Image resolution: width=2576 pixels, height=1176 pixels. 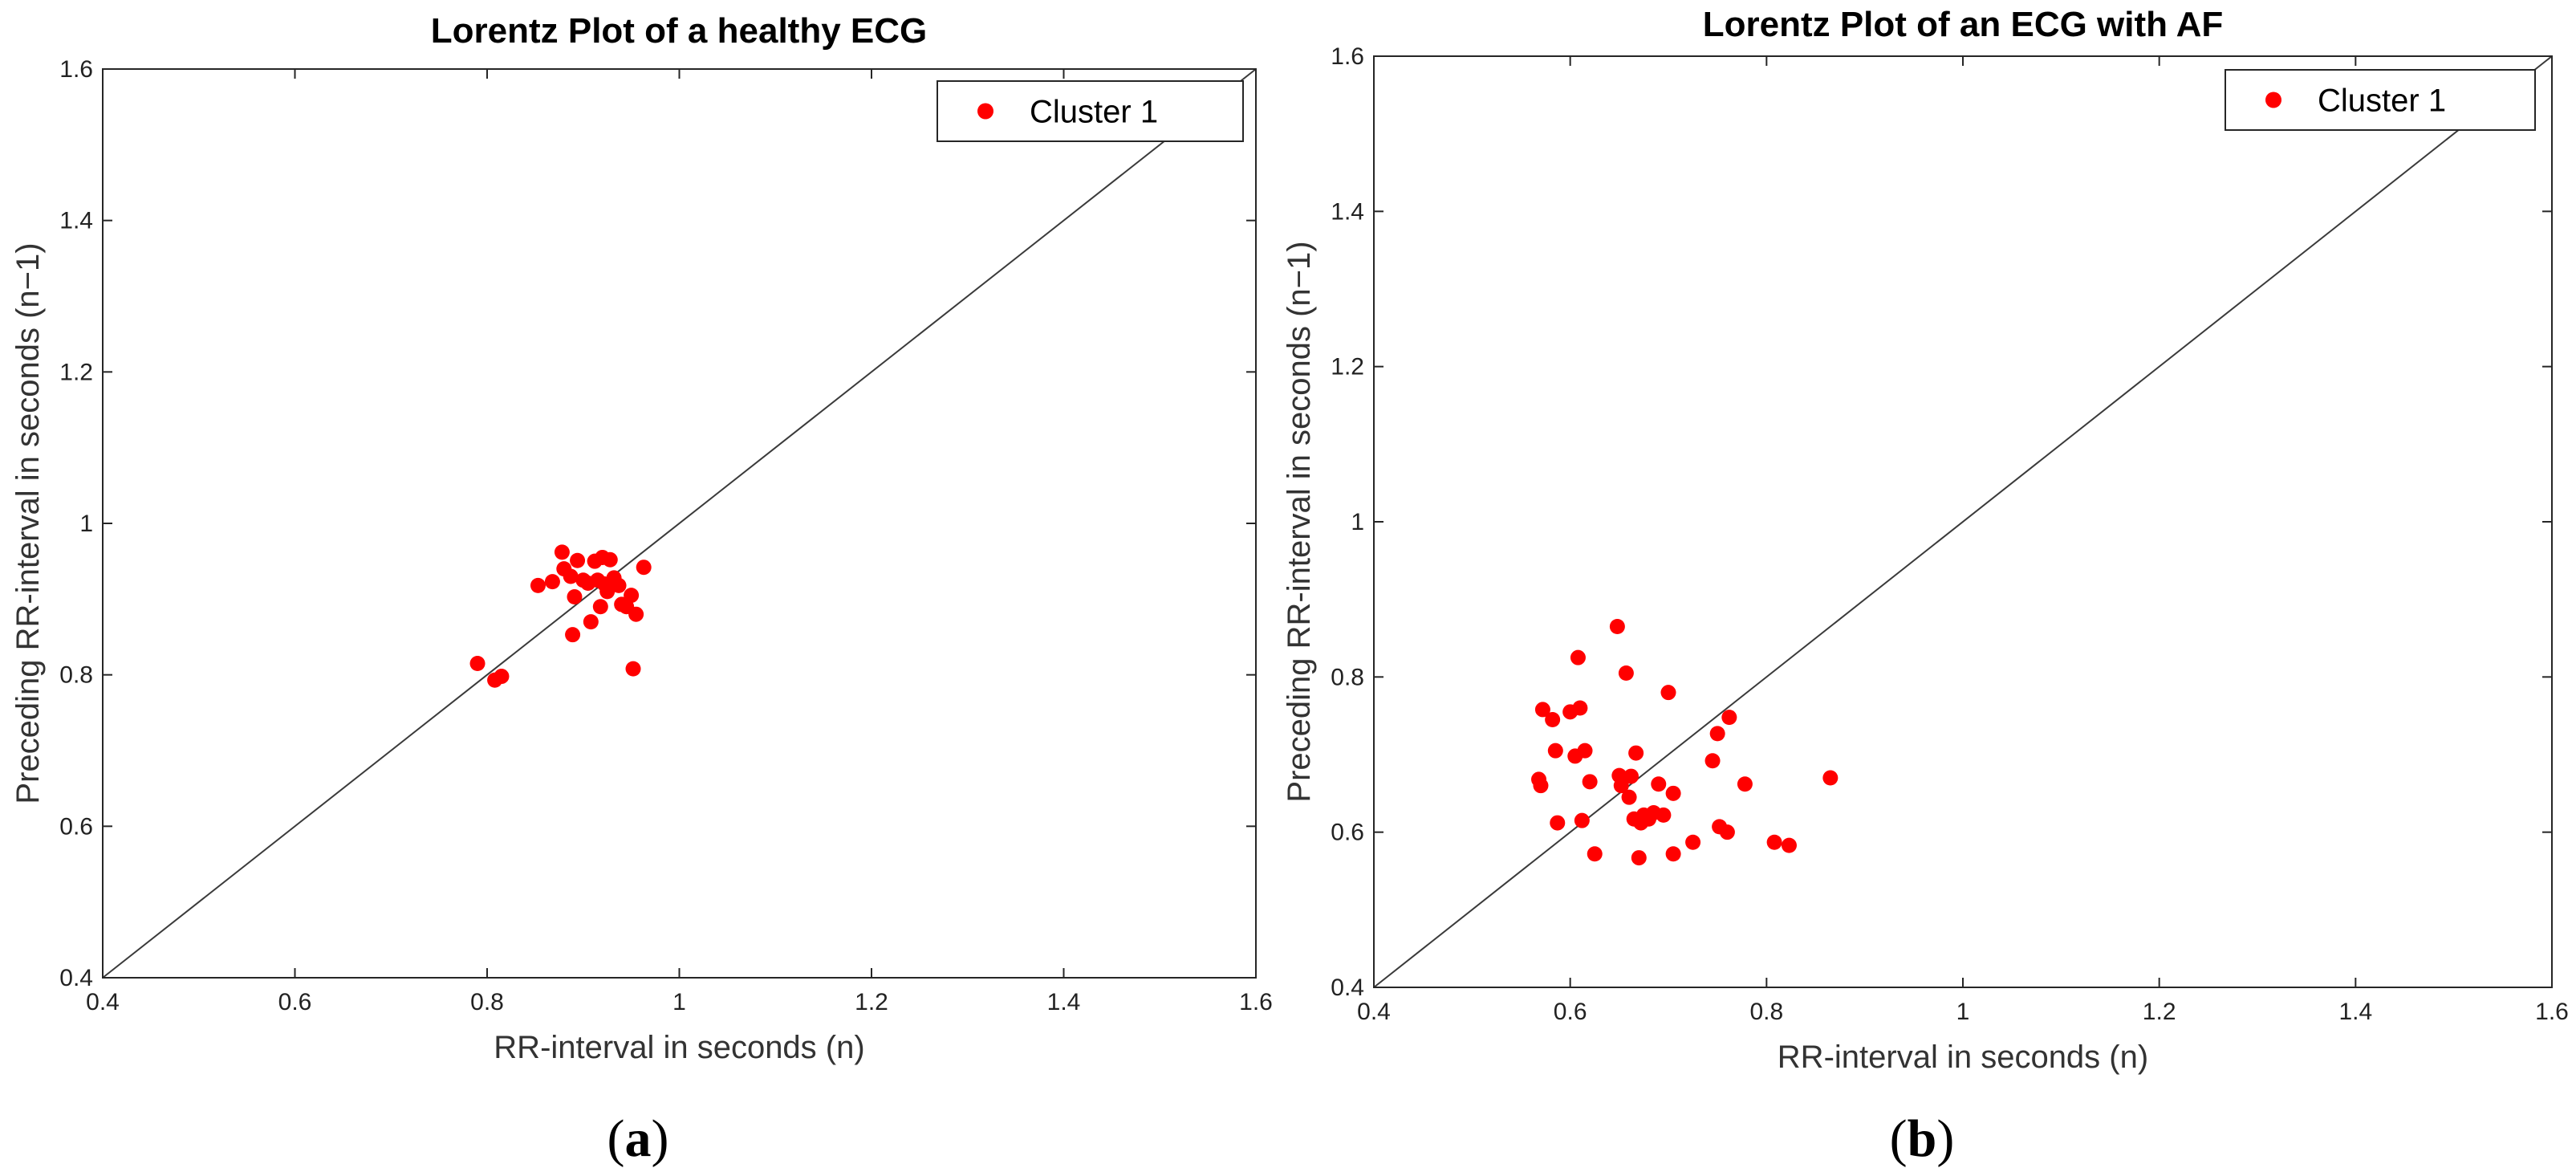 What do you see at coordinates (679, 31) in the screenshot?
I see `chart-title: Lorentz Plot of a healthy ECG` at bounding box center [679, 31].